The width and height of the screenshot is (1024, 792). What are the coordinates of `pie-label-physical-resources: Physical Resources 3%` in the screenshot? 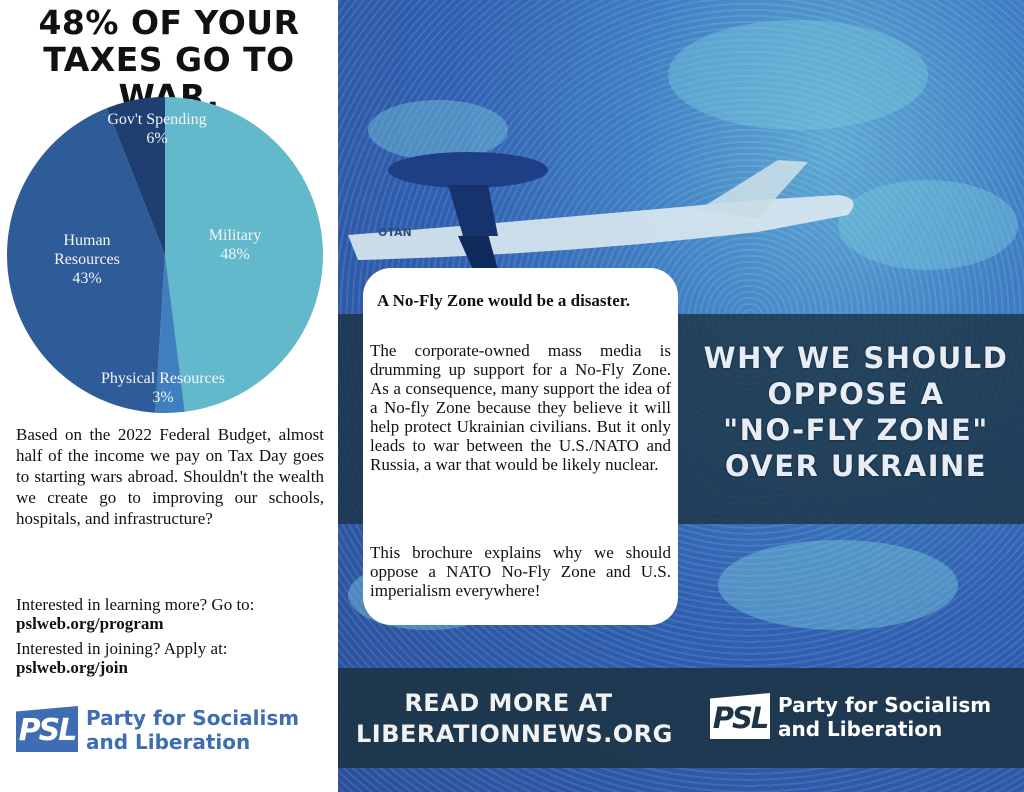 It's located at (163, 388).